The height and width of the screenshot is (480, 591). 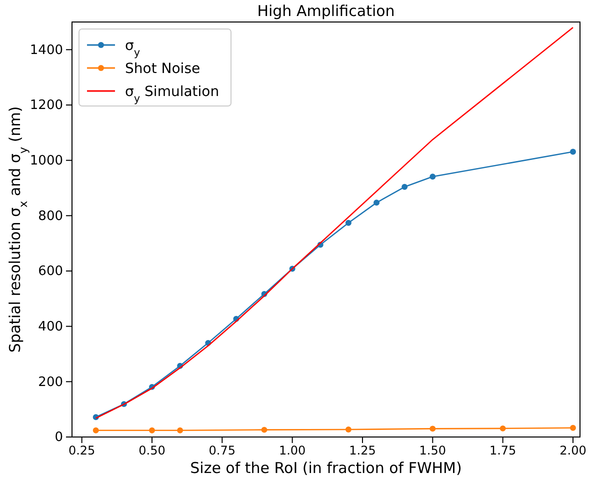 What do you see at coordinates (46, 160) in the screenshot?
I see `y-tick-label: 1000` at bounding box center [46, 160].